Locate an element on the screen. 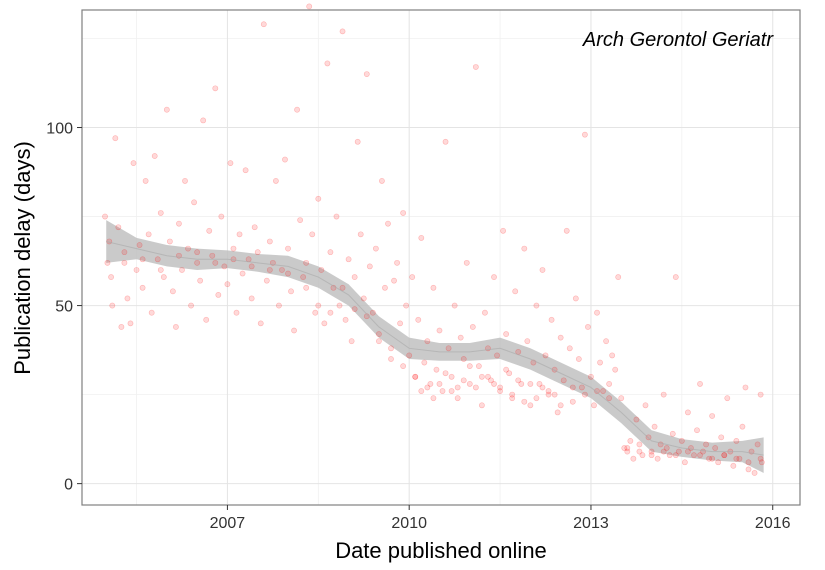 This screenshot has height=570, width=825. y-tick-label: 50 is located at coordinates (64, 307).